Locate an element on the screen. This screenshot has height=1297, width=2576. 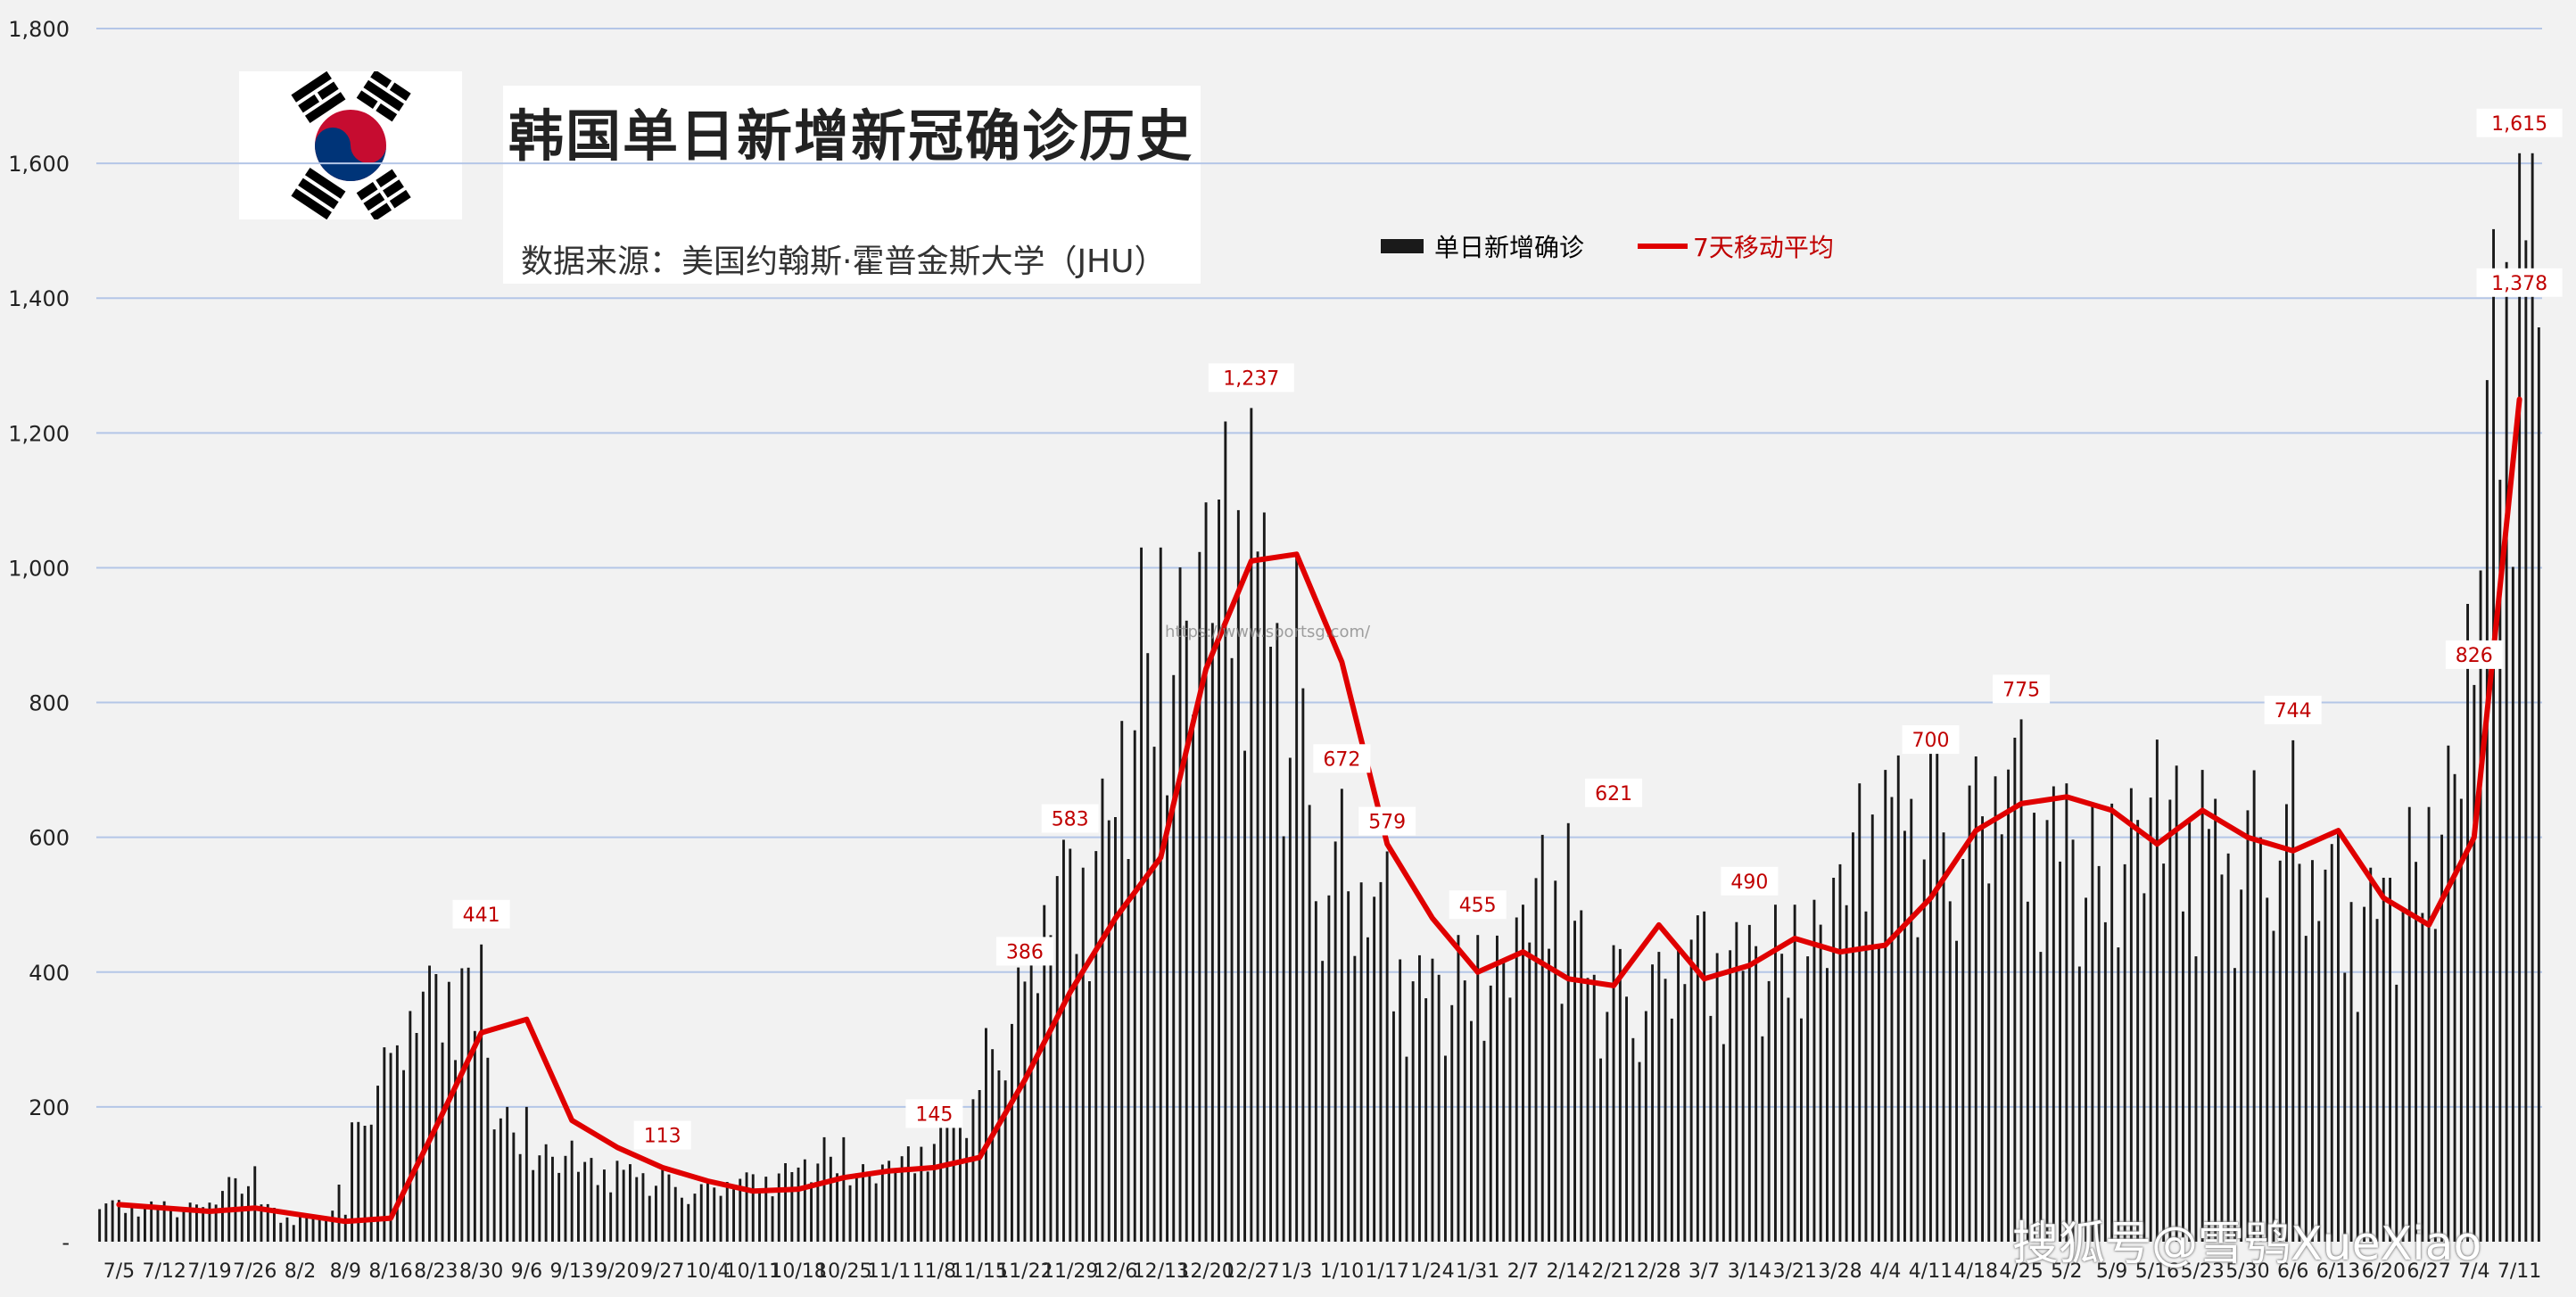
x-tick-label: 11/1 is located at coordinates (889, 1271).